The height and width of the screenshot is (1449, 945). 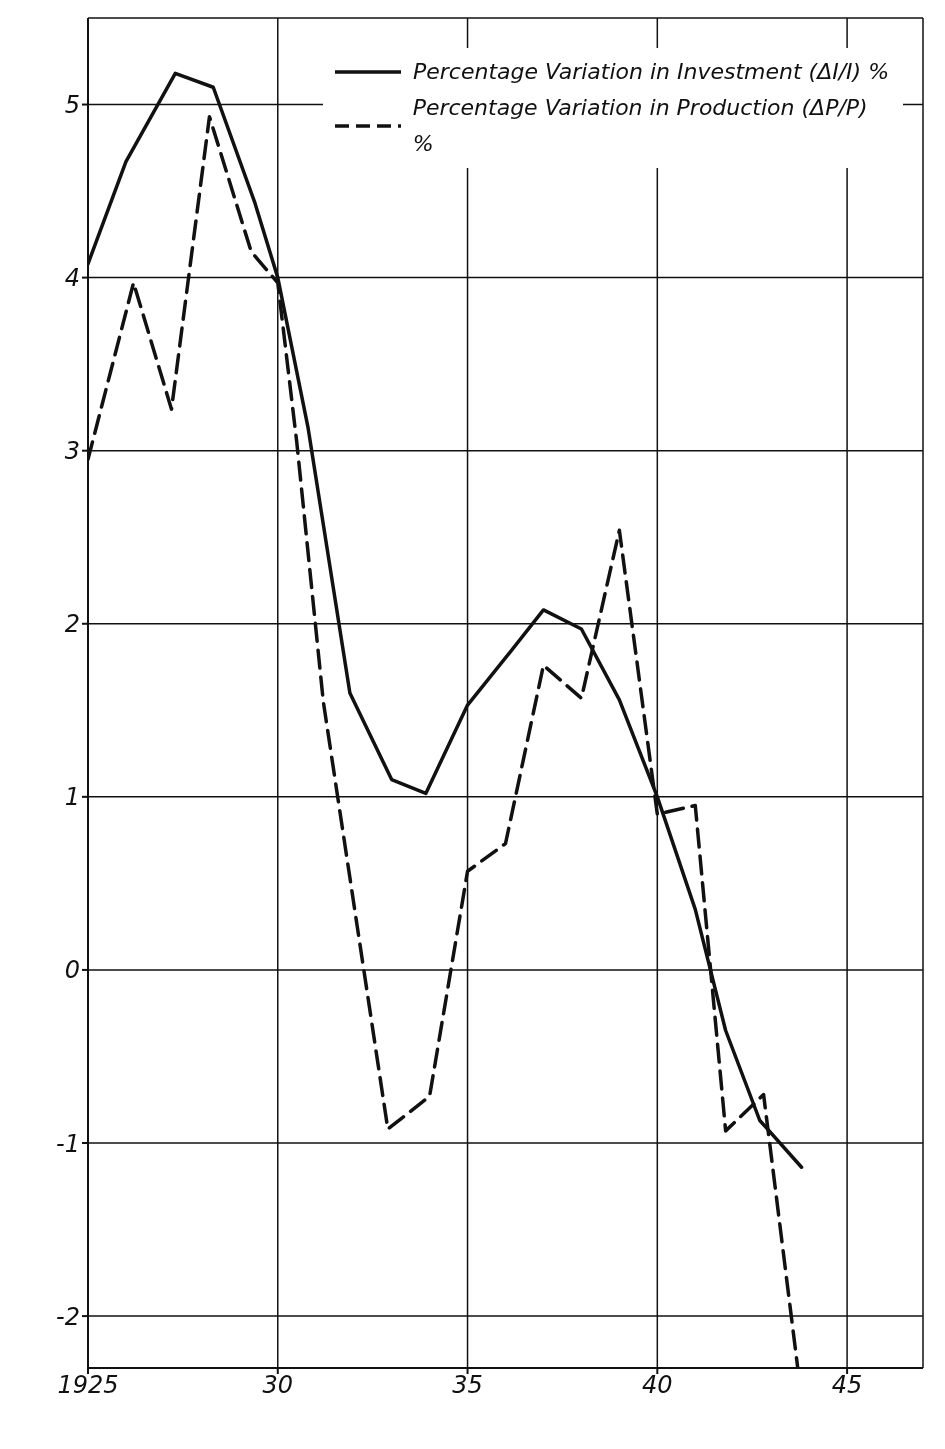 I want to click on x-tick-label: 45, so click(x=847, y=1385).